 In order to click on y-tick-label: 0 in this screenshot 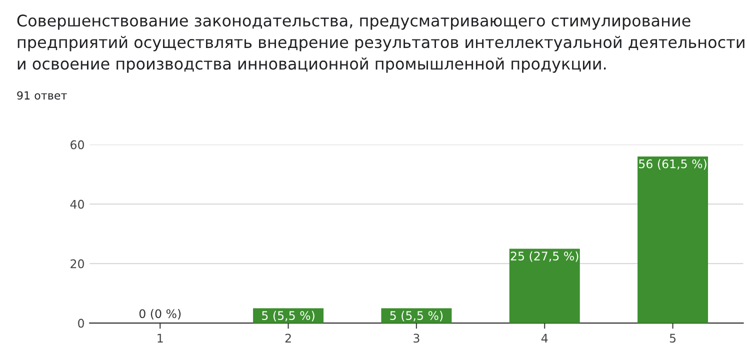, I will do `click(81, 323)`.